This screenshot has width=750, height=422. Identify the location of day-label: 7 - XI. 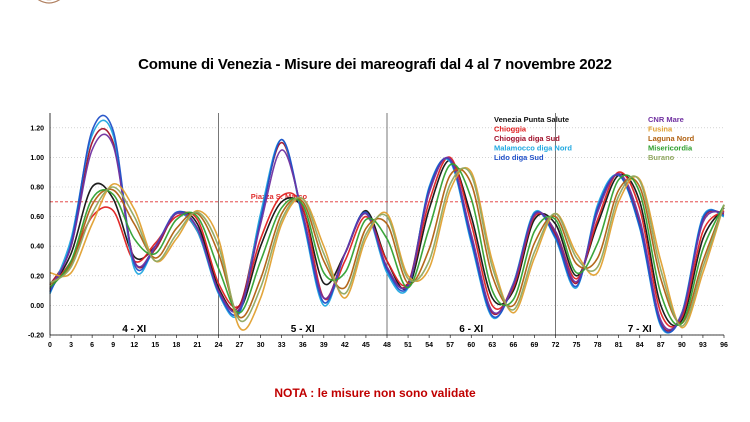
(640, 329).